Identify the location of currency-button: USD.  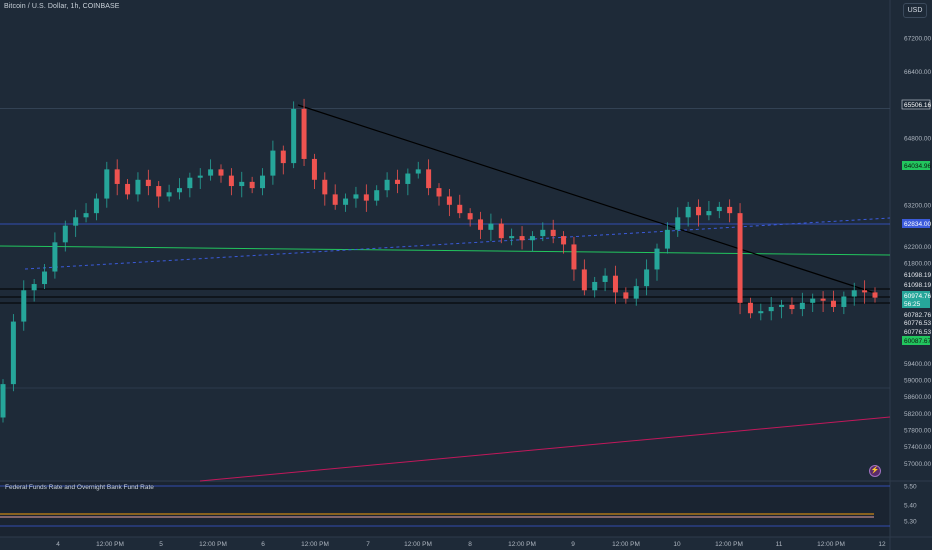
(915, 10).